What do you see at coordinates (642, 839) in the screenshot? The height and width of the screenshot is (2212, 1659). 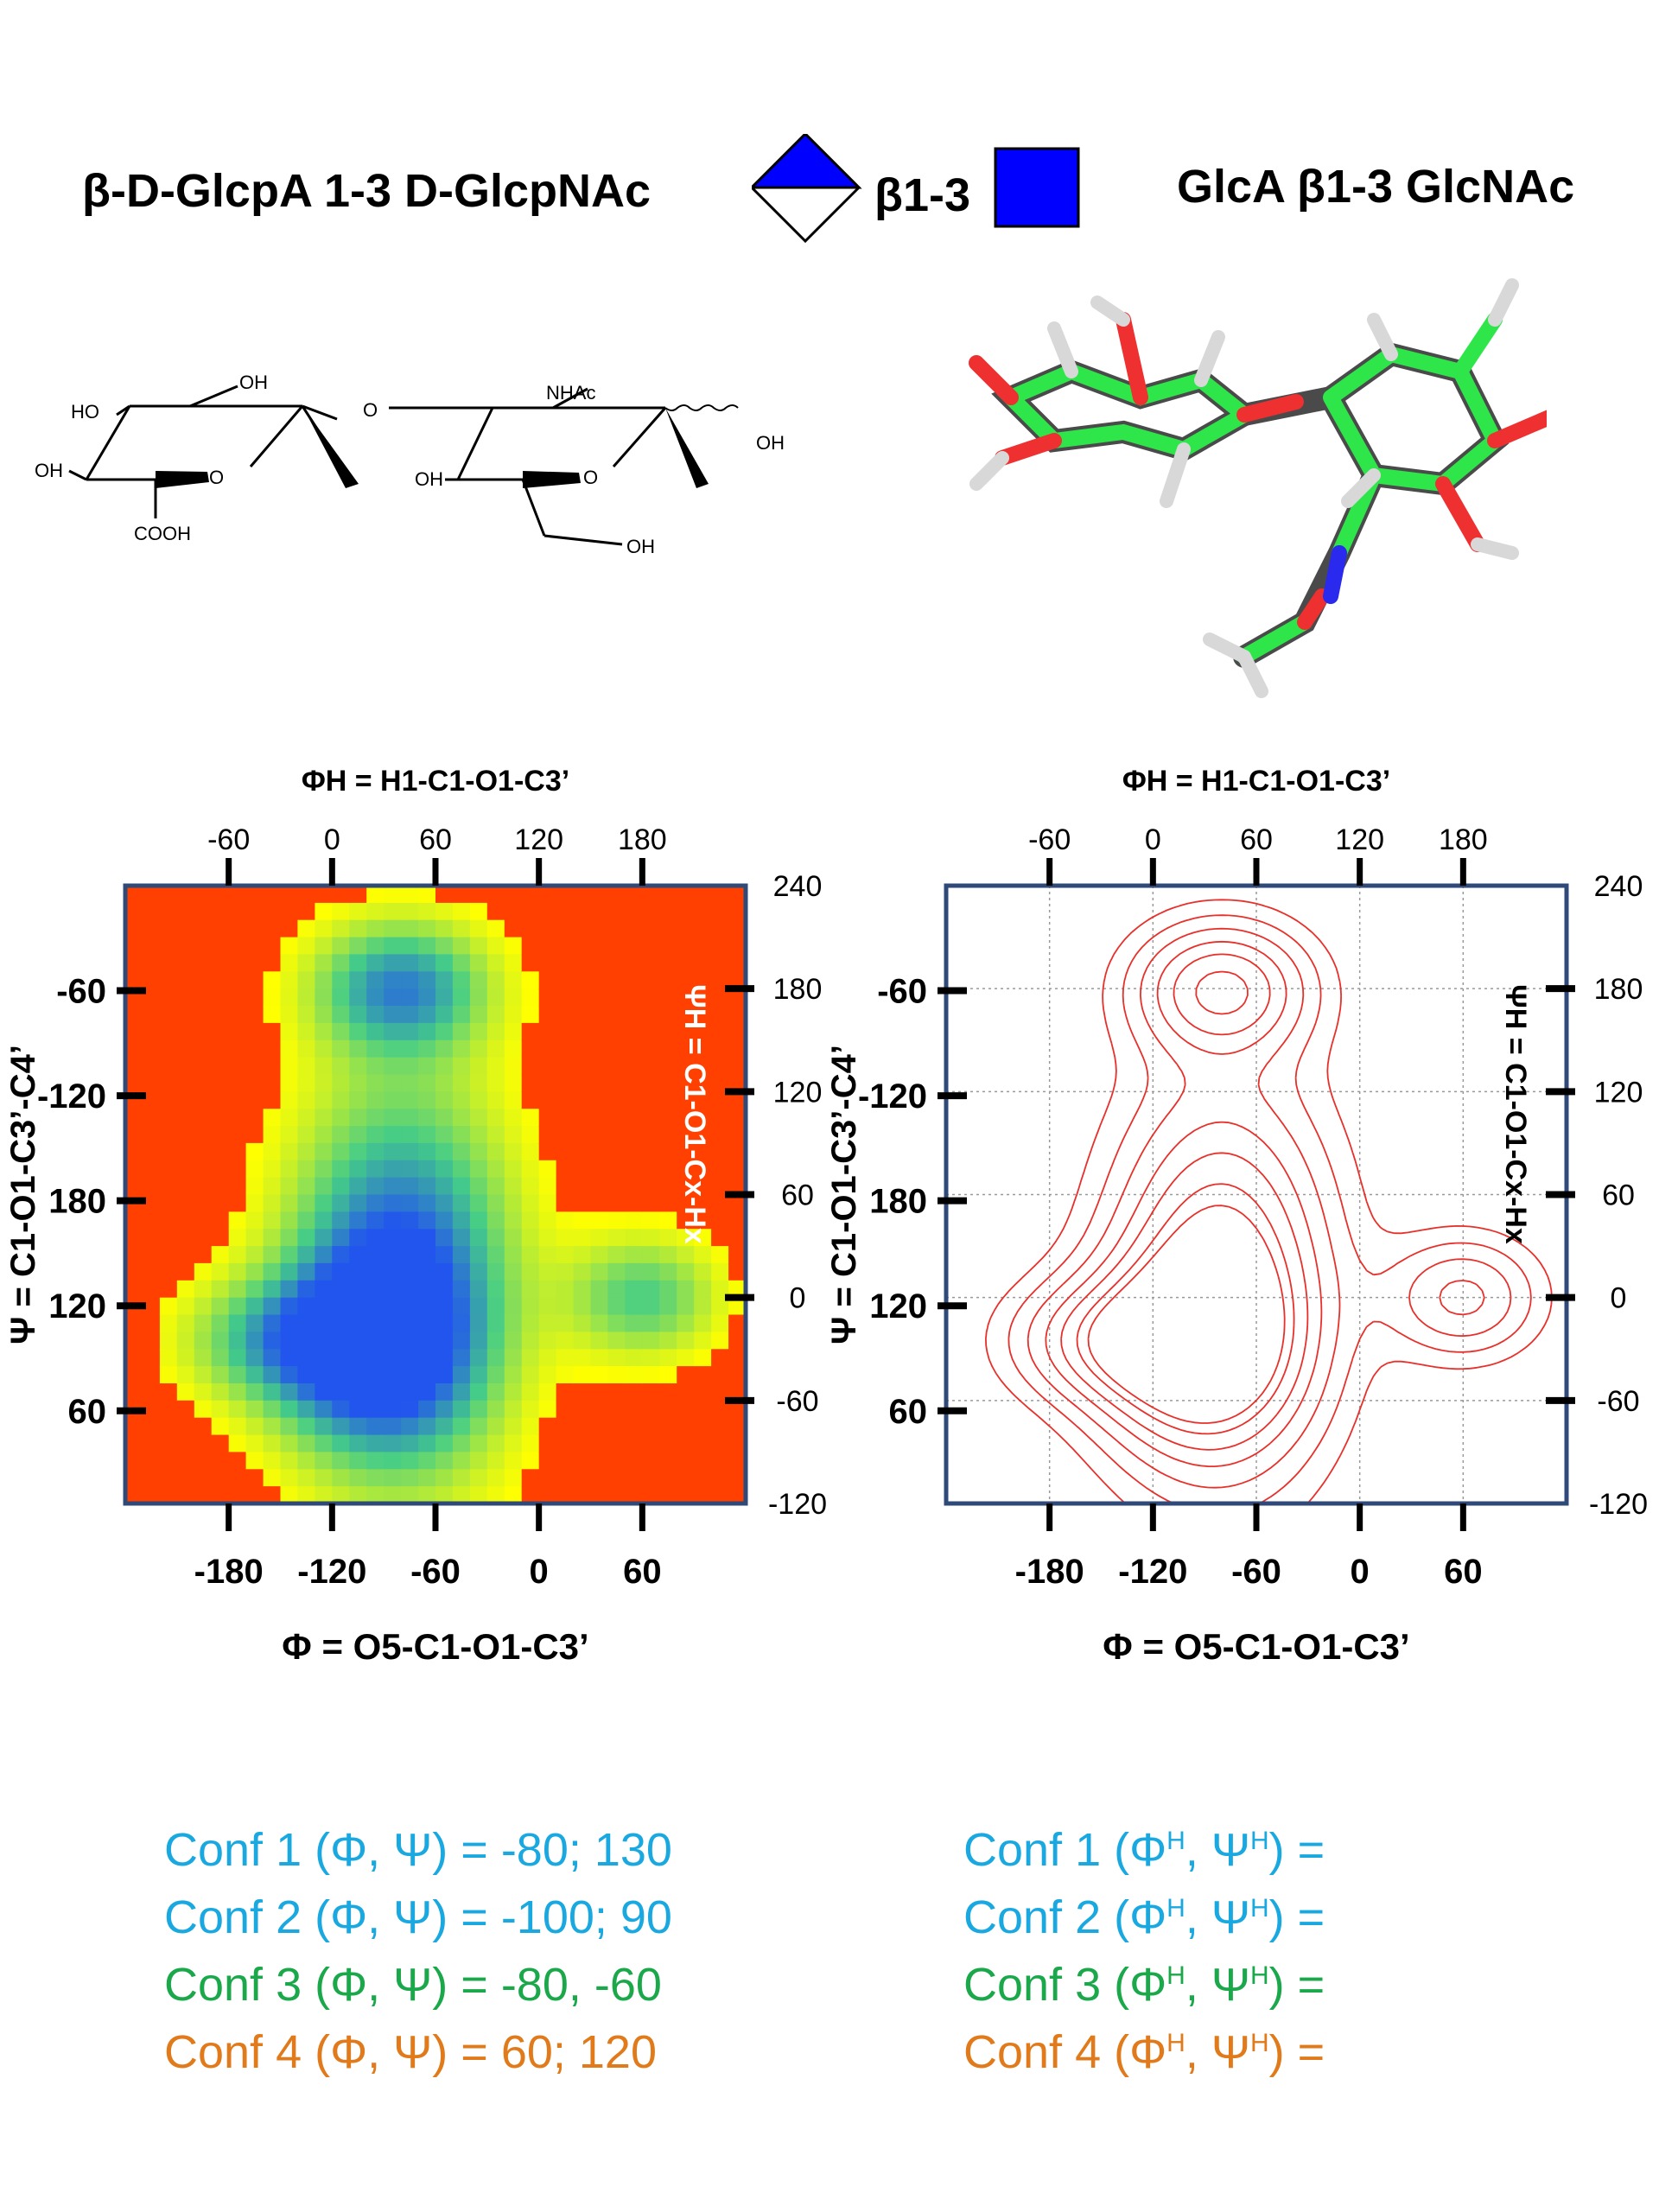 I see `top-tick-label: 180` at bounding box center [642, 839].